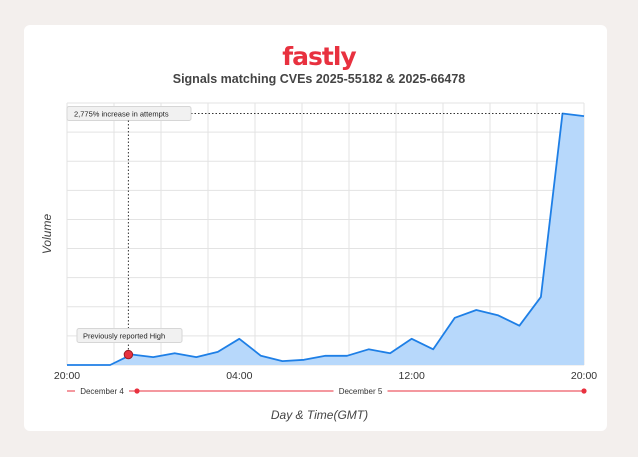 The image size is (638, 457). What do you see at coordinates (239, 376) in the screenshot?
I see `x-tick-label: 04:00` at bounding box center [239, 376].